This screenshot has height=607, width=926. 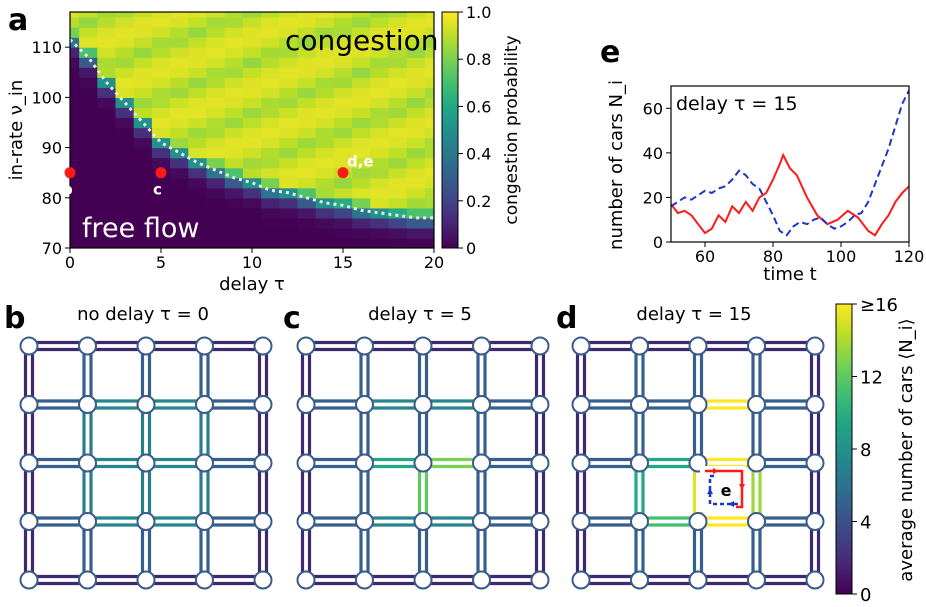 What do you see at coordinates (70, 262) in the screenshot?
I see `x-tick-label: 0` at bounding box center [70, 262].